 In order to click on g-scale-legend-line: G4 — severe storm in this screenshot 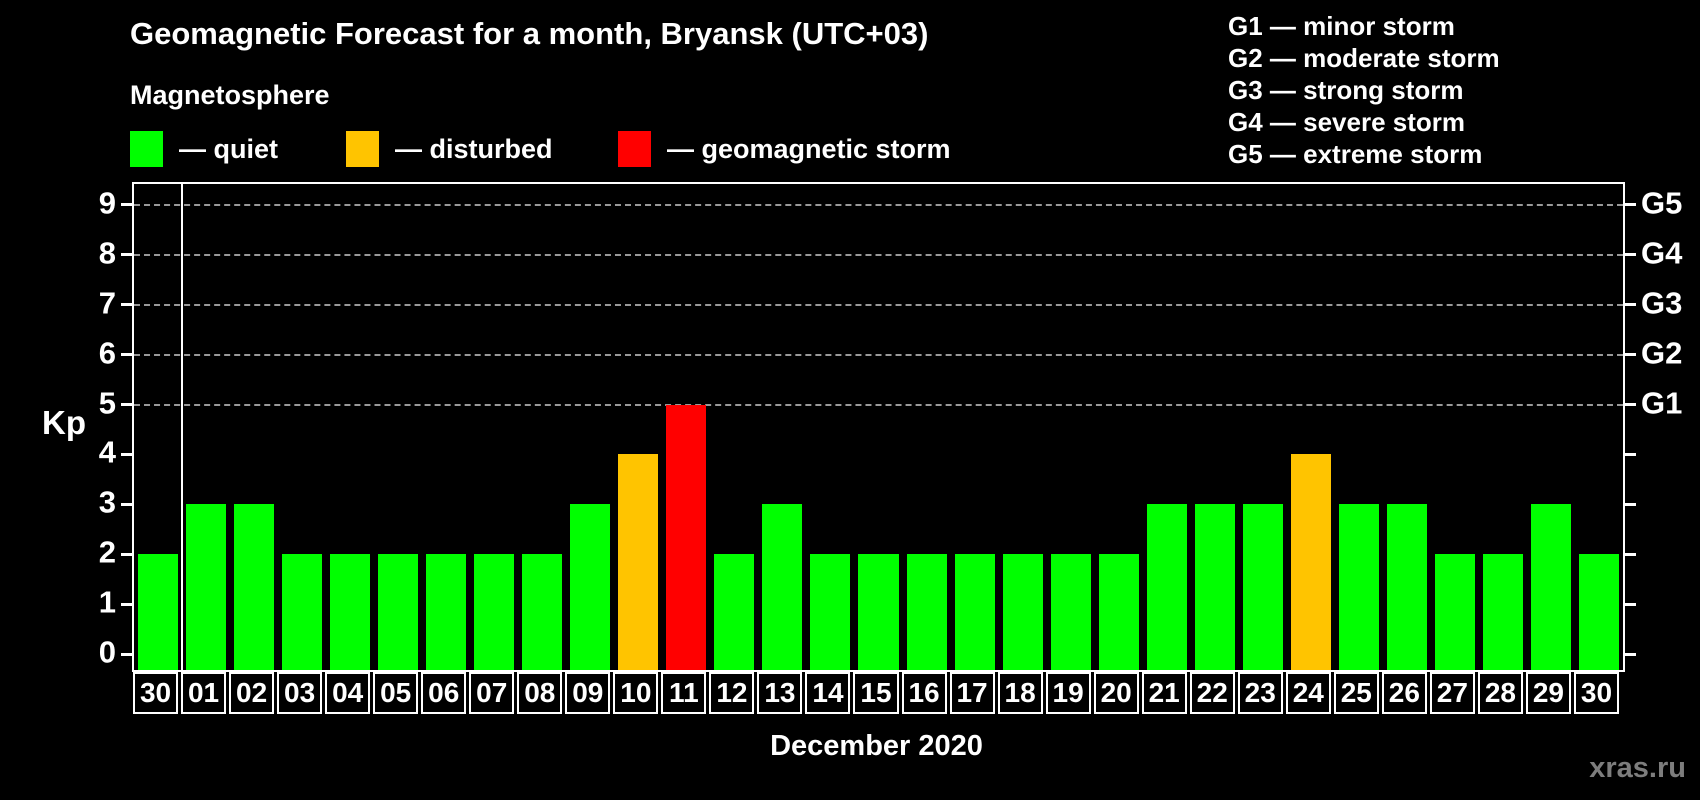, I will do `click(1347, 122)`.